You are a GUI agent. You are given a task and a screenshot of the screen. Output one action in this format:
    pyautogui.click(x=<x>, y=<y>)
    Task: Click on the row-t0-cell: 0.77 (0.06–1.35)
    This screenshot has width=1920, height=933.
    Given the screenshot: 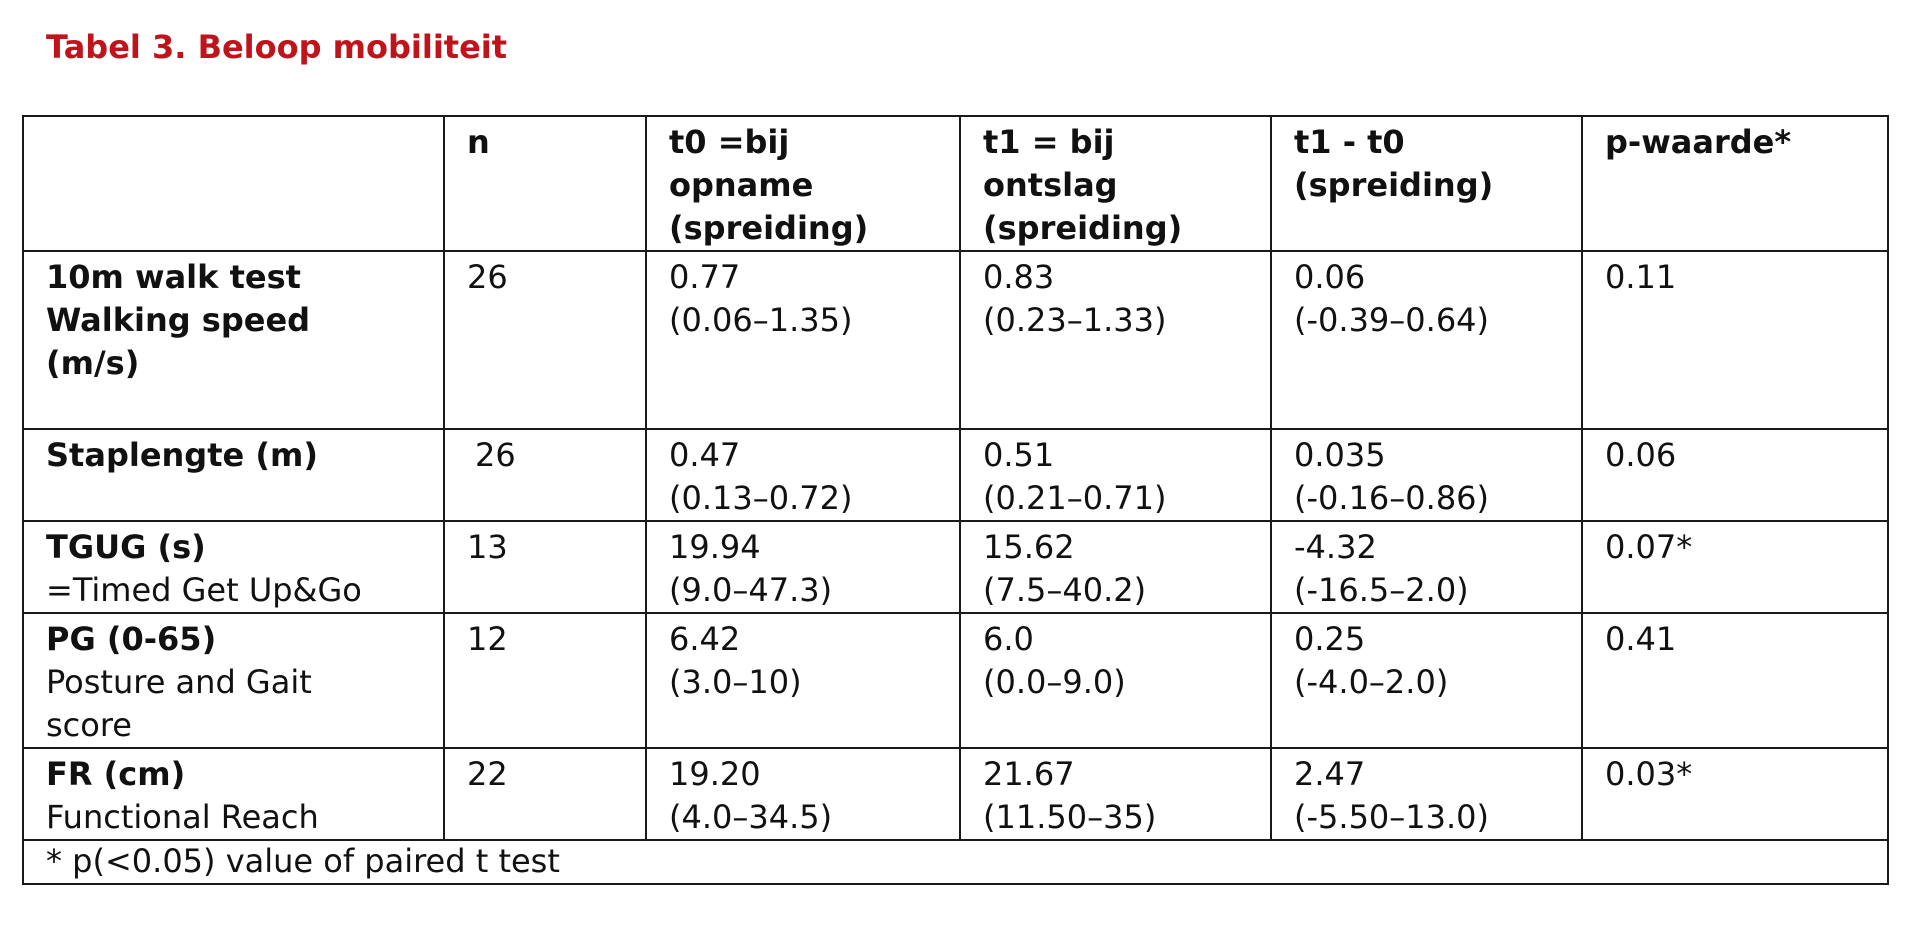 What is the action you would take?
    pyautogui.click(x=803, y=340)
    